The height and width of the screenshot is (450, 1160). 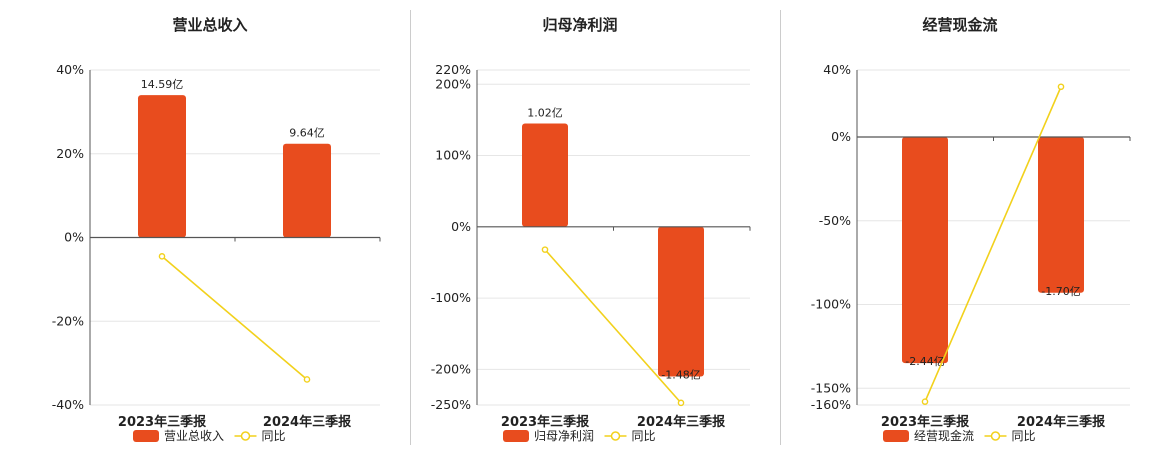 What do you see at coordinates (70, 153) in the screenshot?
I see `y-tick-label: 20%` at bounding box center [70, 153].